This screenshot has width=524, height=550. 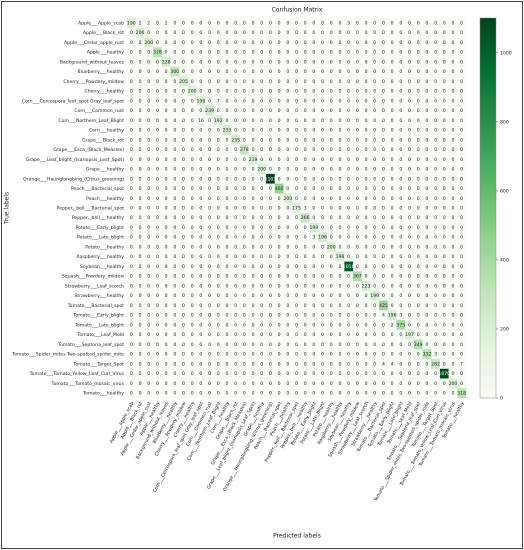 What do you see at coordinates (392, 325) in the screenshot?
I see `cell-label: 2` at bounding box center [392, 325].